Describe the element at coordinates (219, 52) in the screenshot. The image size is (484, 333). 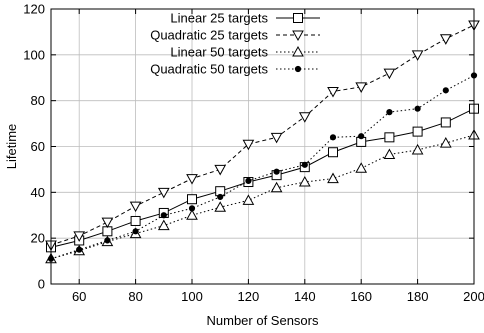
I see `legend-label: Linear 50 targets` at that location.